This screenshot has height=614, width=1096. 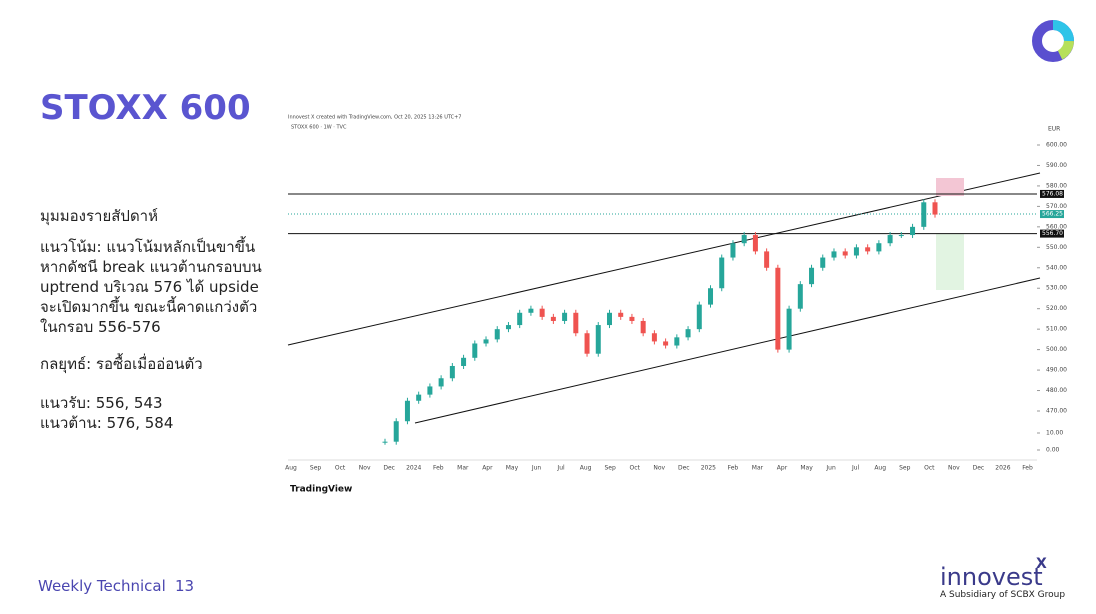 I want to click on y-tick-label: 550.00, so click(x=1056, y=247).